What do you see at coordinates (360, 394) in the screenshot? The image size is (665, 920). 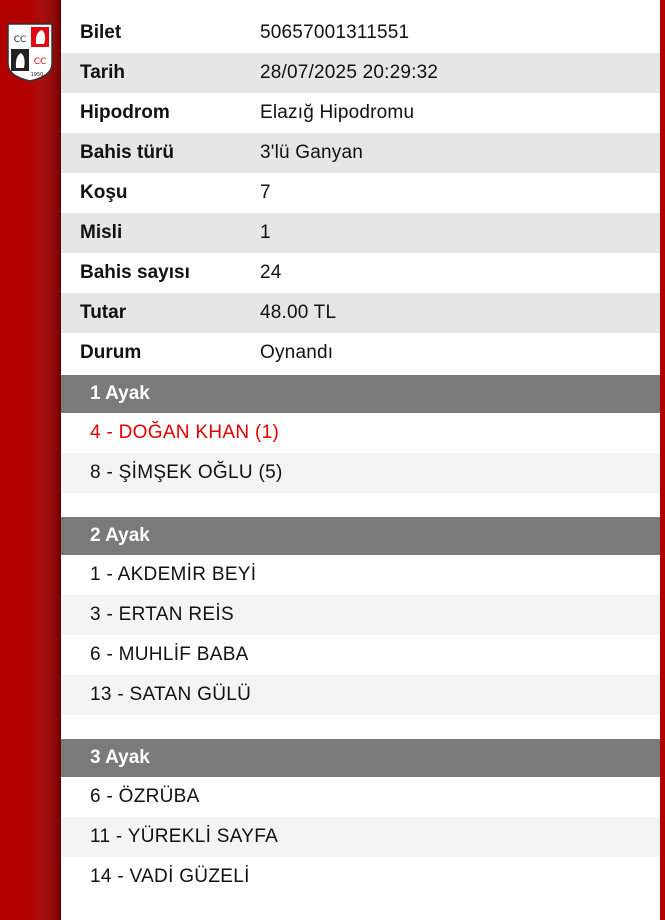 I see `leg-header: 1 Ayak` at bounding box center [360, 394].